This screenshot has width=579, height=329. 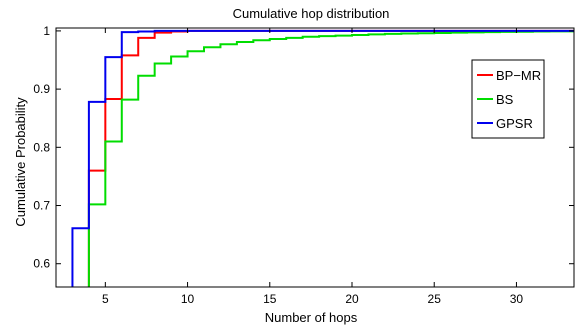 What do you see at coordinates (311, 13) in the screenshot?
I see `chart-title: Cumulative hop distribution` at bounding box center [311, 13].